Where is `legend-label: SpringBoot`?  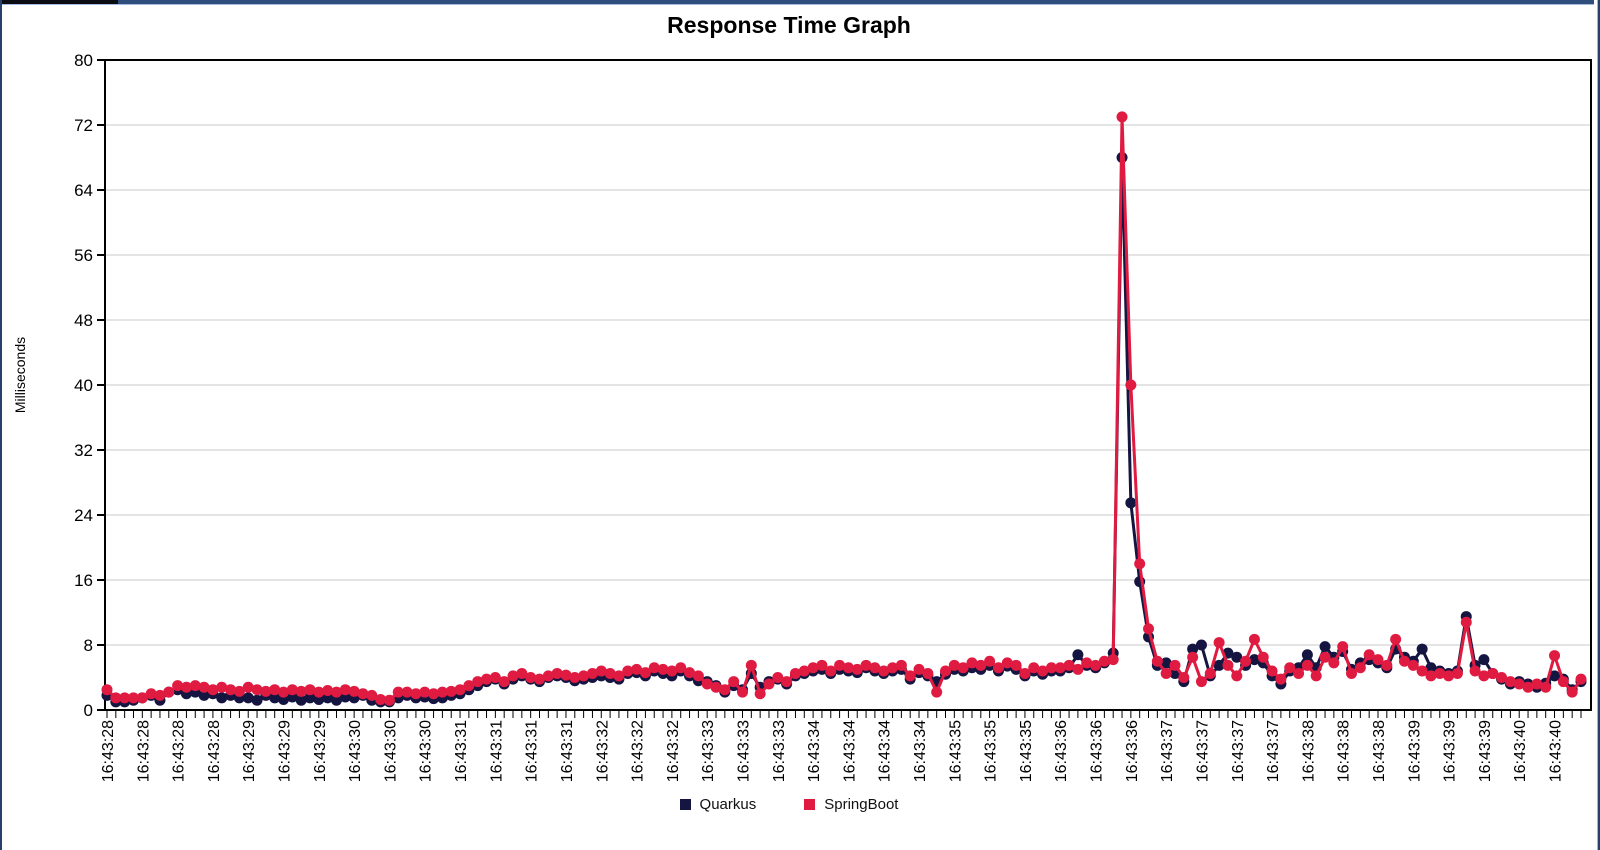
legend-label: SpringBoot is located at coordinates (861, 804).